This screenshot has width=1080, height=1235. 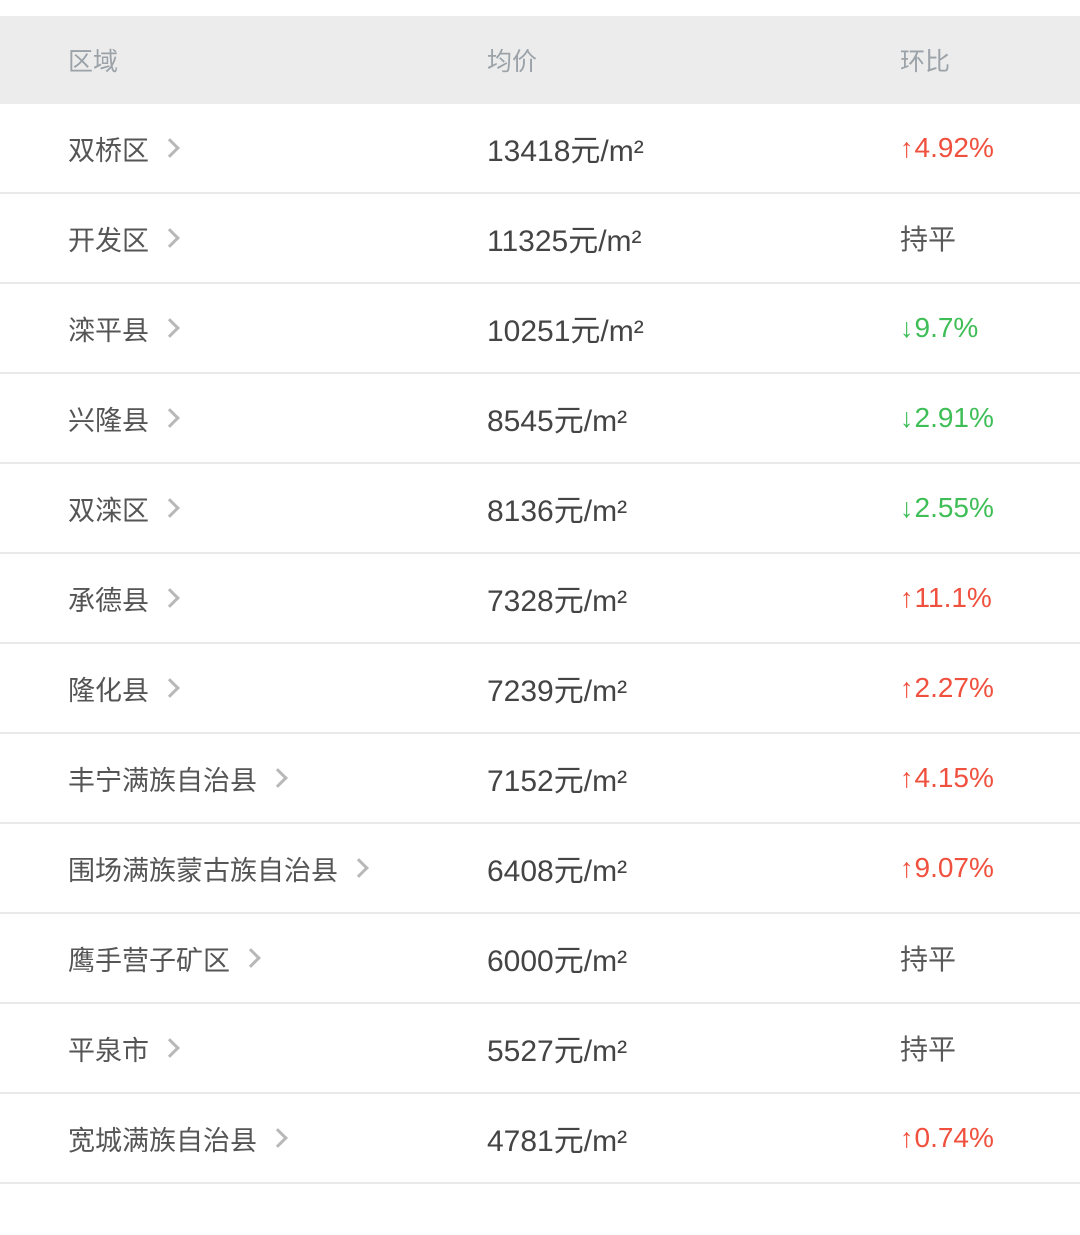 What do you see at coordinates (557, 601) in the screenshot?
I see `price-value: 7328元/m²` at bounding box center [557, 601].